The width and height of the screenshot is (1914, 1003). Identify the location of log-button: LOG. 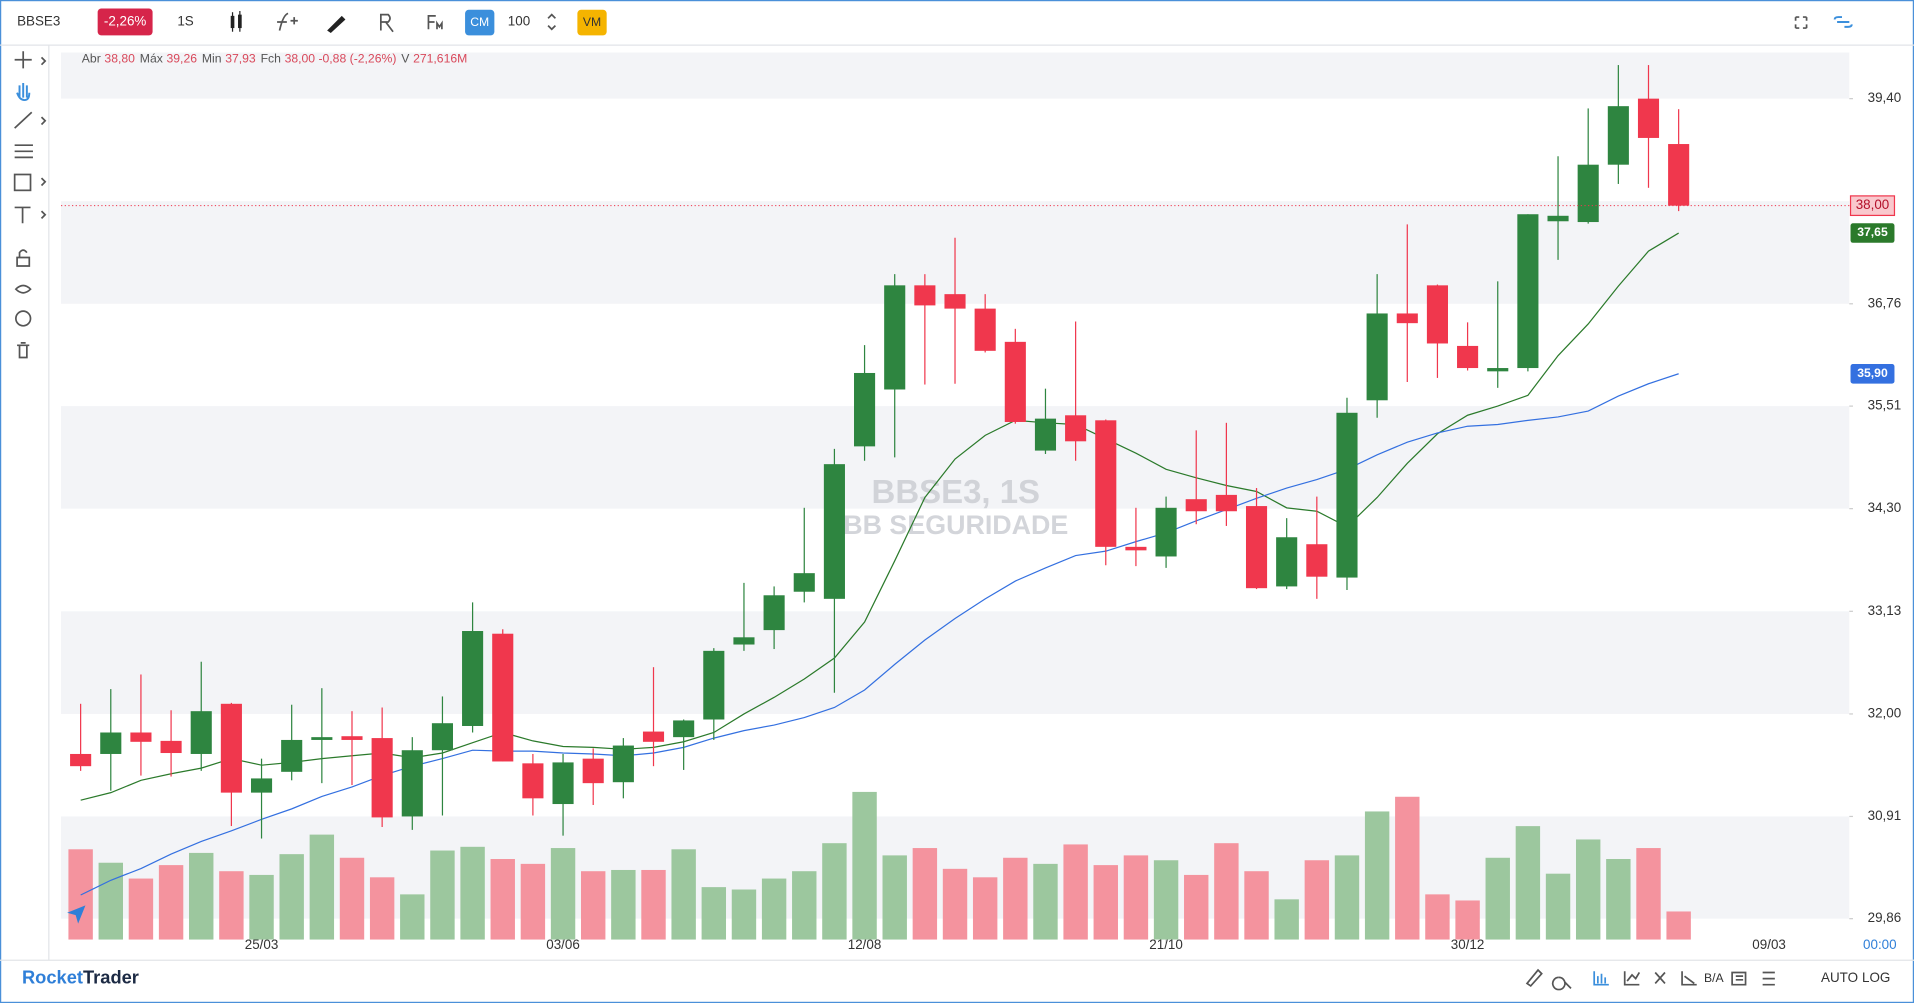
(1876, 977).